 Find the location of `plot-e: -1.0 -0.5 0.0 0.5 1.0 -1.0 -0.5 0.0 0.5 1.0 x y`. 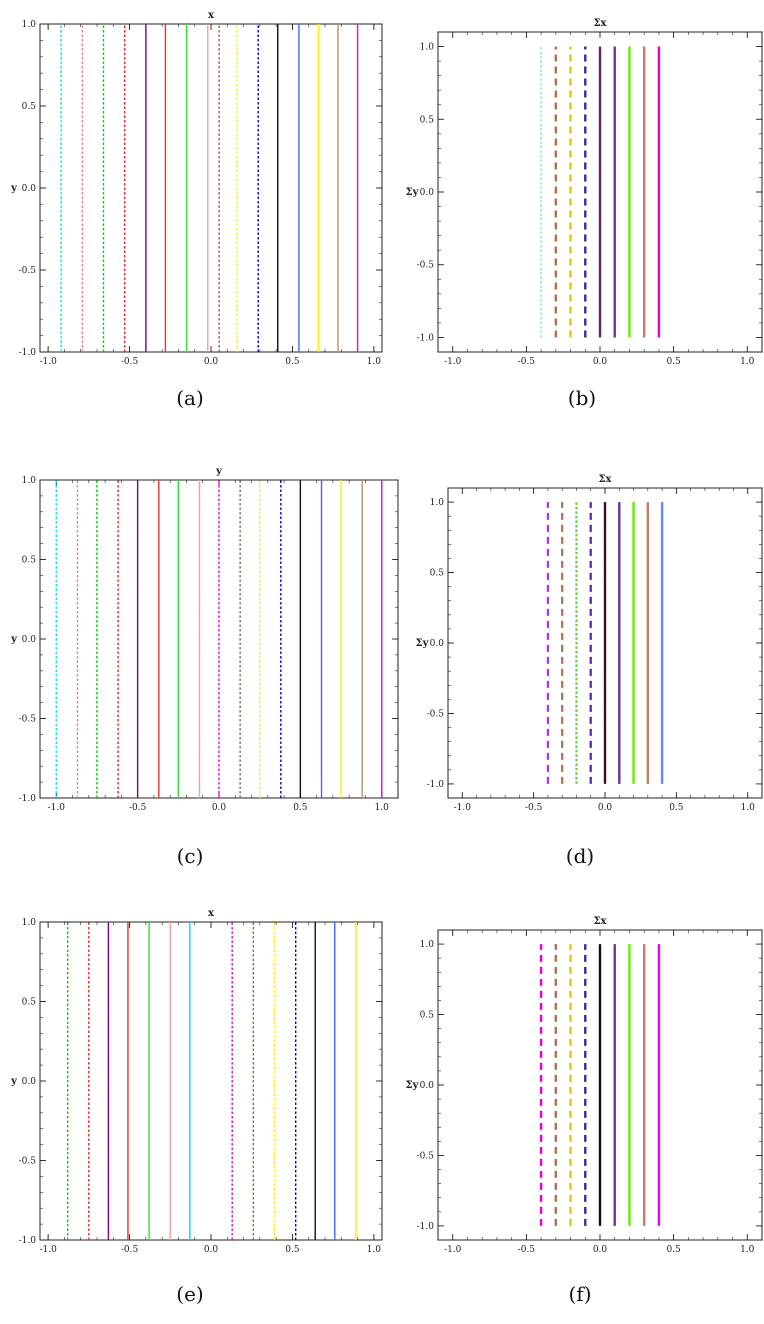

plot-e: -1.0 -0.5 0.0 0.5 1.0 -1.0 -0.5 0.0 0.5 1.0 x y is located at coordinates (200, 1079).